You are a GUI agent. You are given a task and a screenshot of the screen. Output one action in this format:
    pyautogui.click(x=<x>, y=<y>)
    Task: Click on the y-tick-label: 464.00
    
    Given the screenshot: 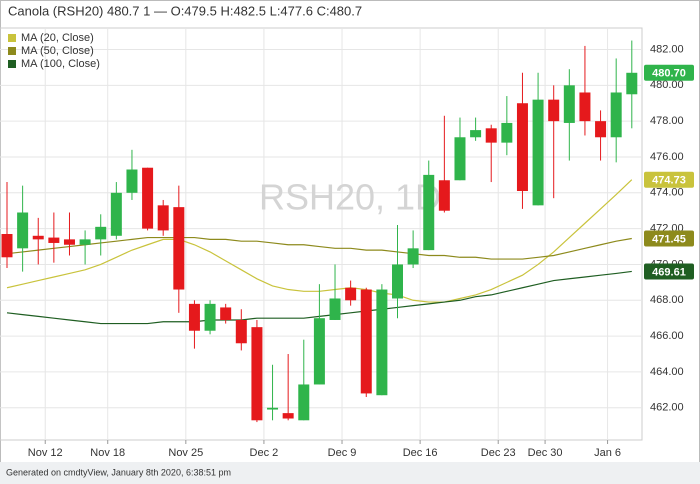 What is the action you would take?
    pyautogui.click(x=667, y=372)
    